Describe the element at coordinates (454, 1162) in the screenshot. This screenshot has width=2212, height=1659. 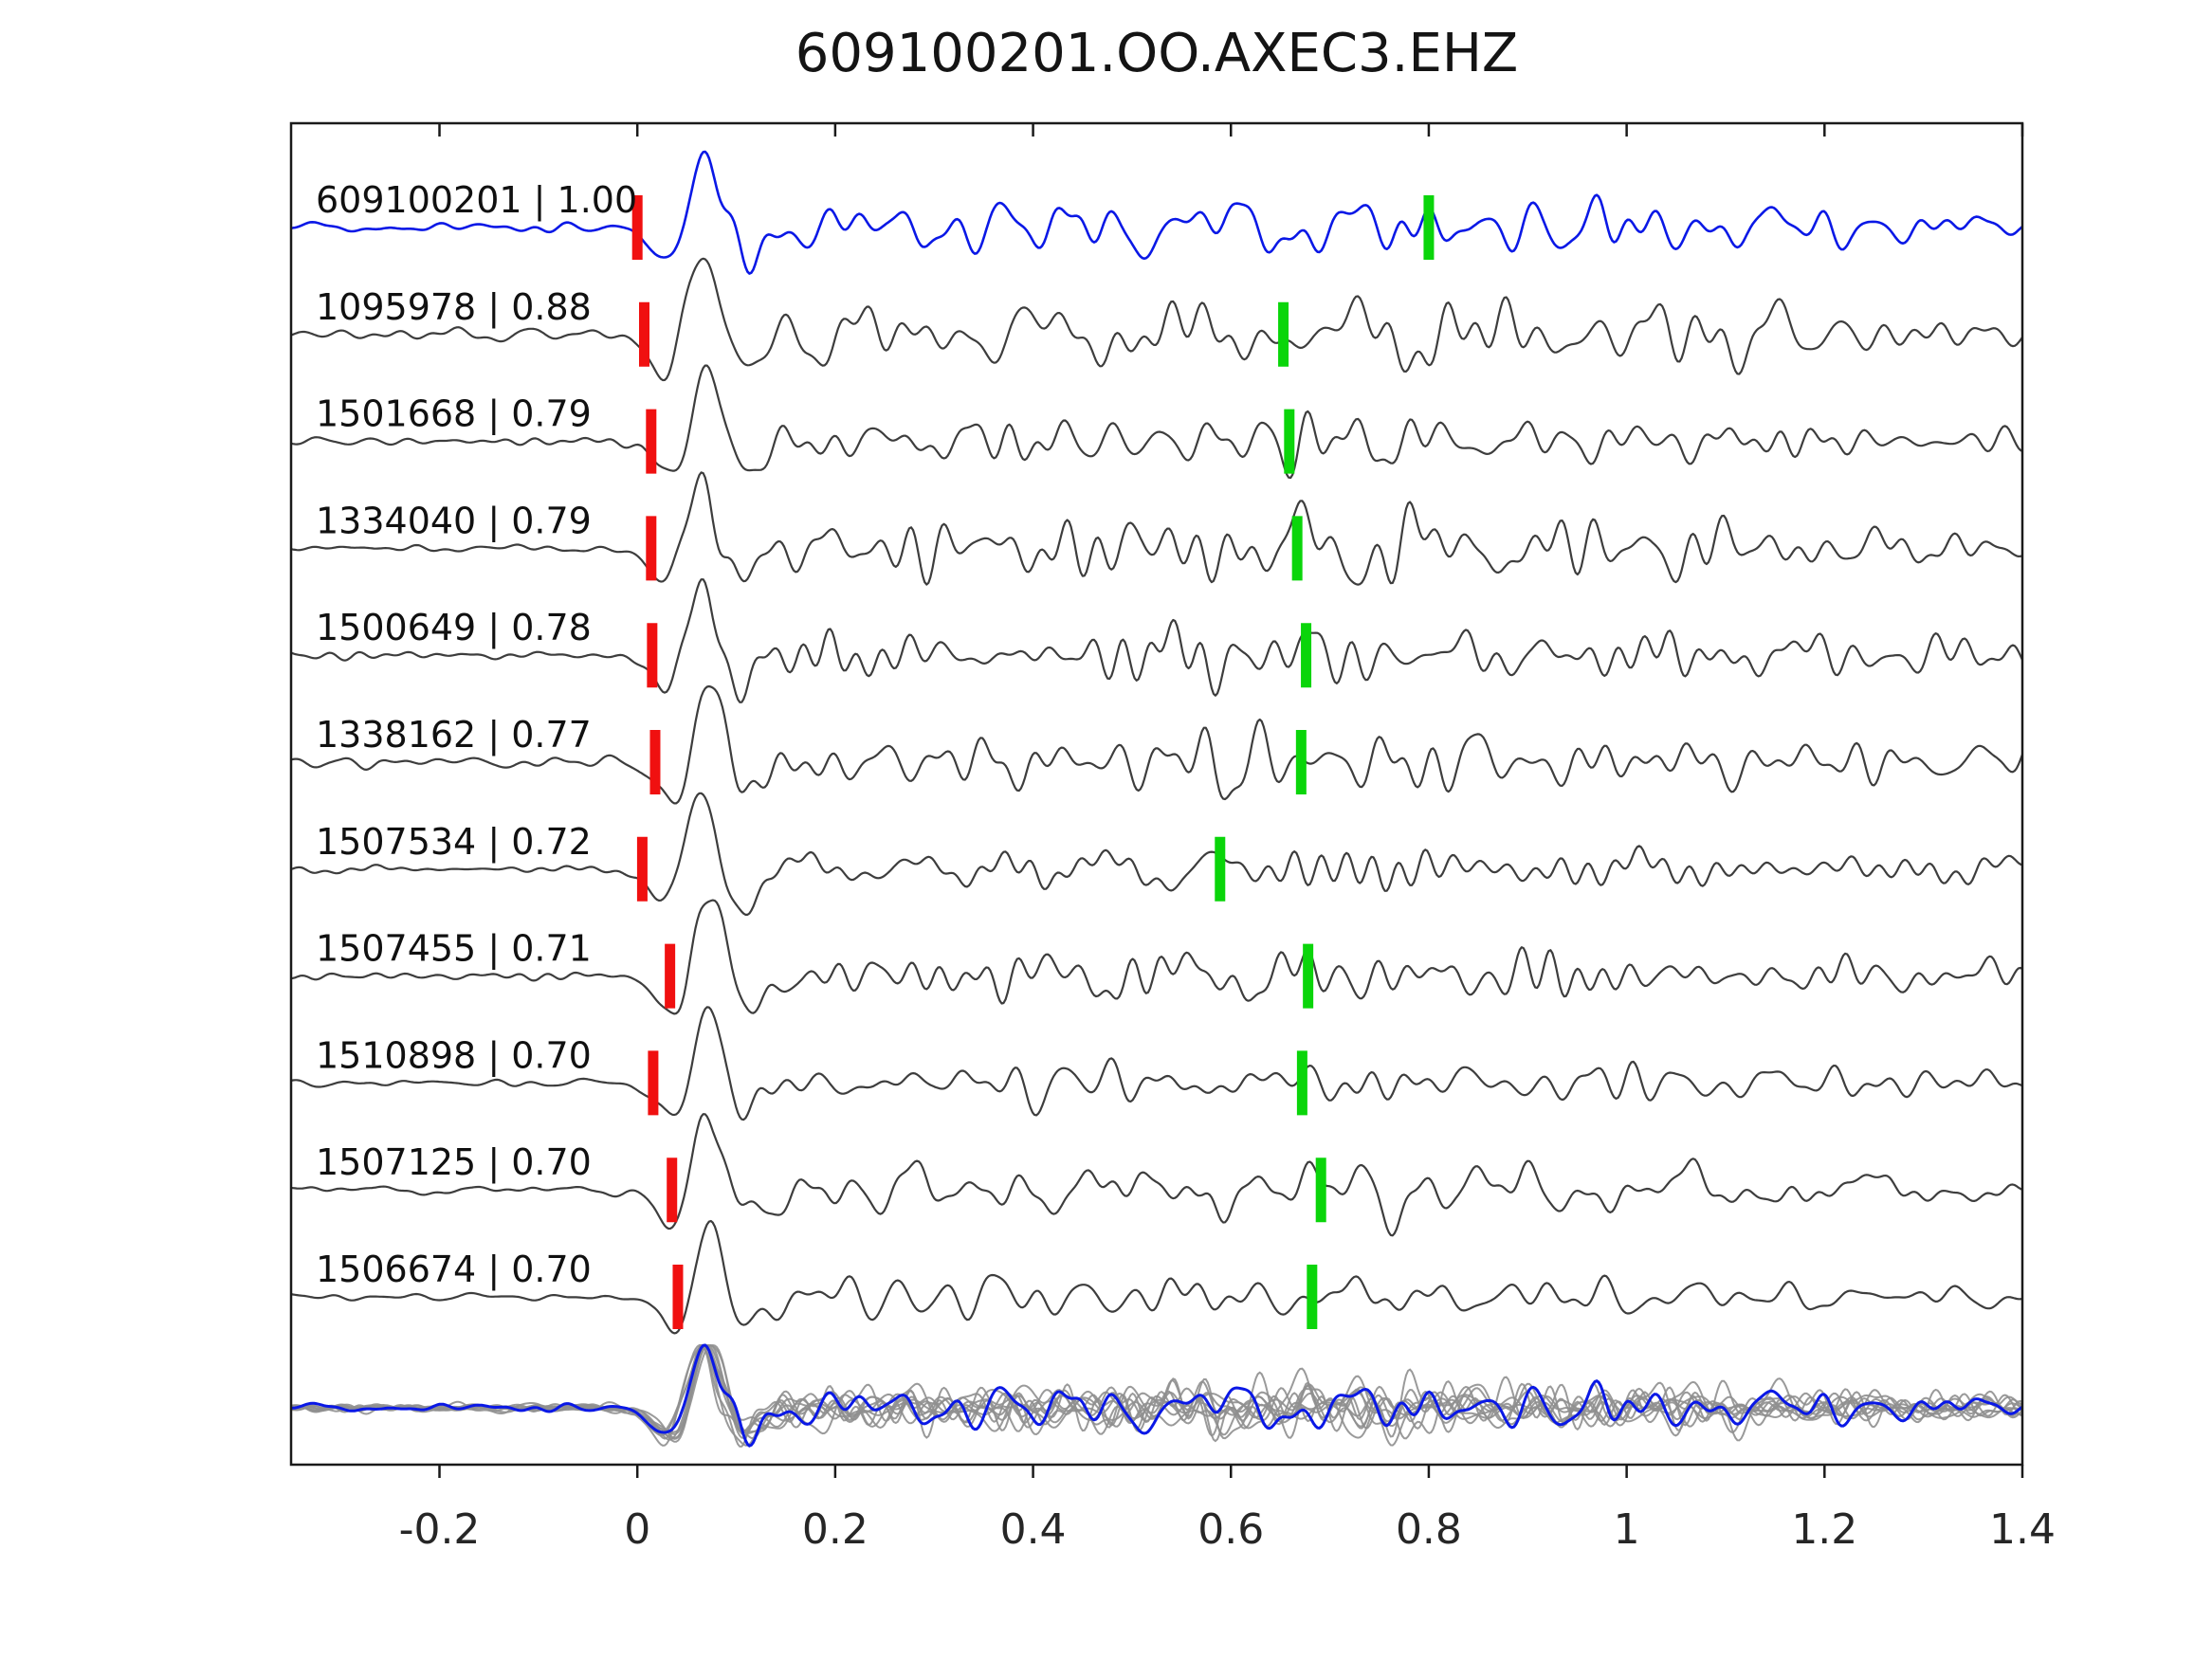
I see `trace-label: 1507125 | 0.70` at that location.